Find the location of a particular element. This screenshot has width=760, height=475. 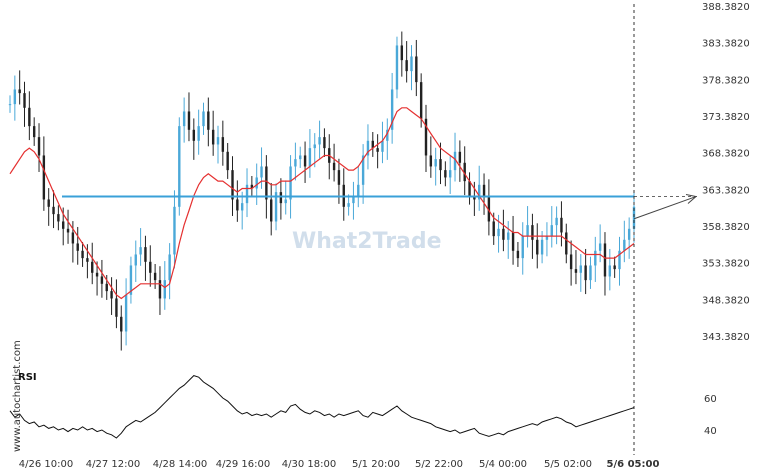

price-tick-label: 388.3820 is located at coordinates (726, 7).